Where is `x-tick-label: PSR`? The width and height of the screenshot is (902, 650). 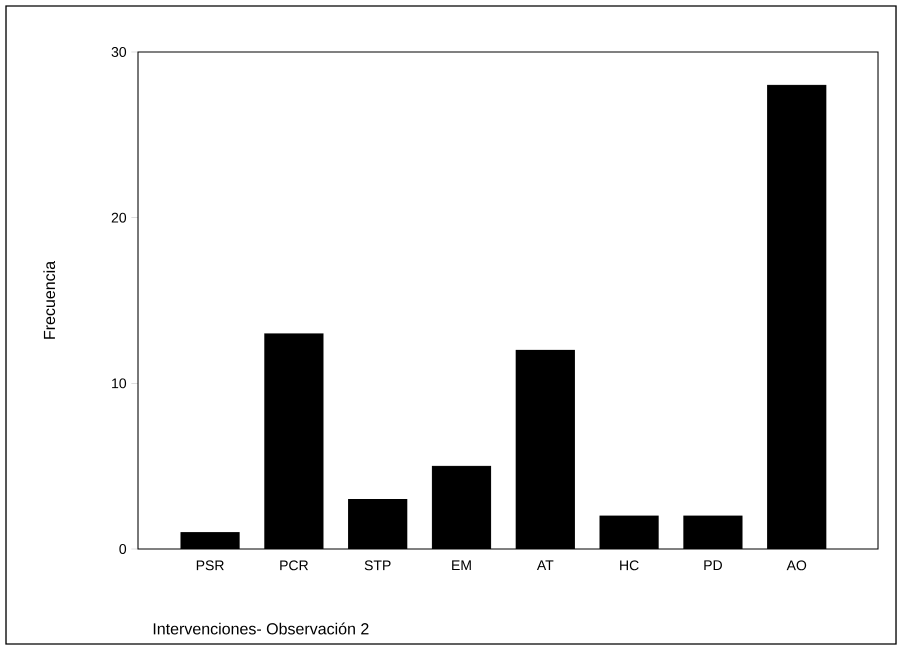 x-tick-label: PSR is located at coordinates (210, 565).